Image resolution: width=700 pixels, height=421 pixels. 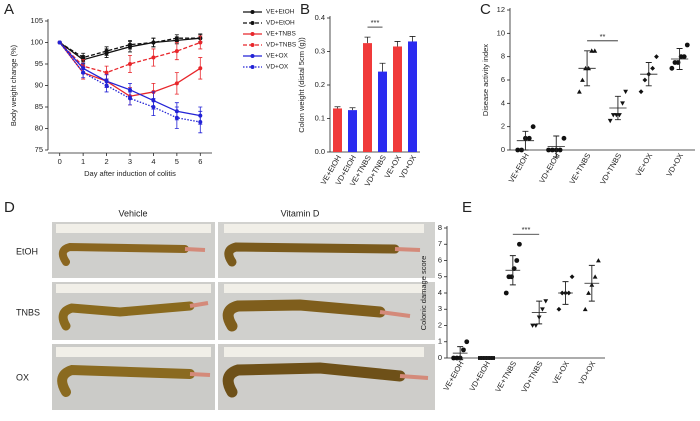 I want to click on legend-label: VD+TNBS, so click(x=281, y=45).